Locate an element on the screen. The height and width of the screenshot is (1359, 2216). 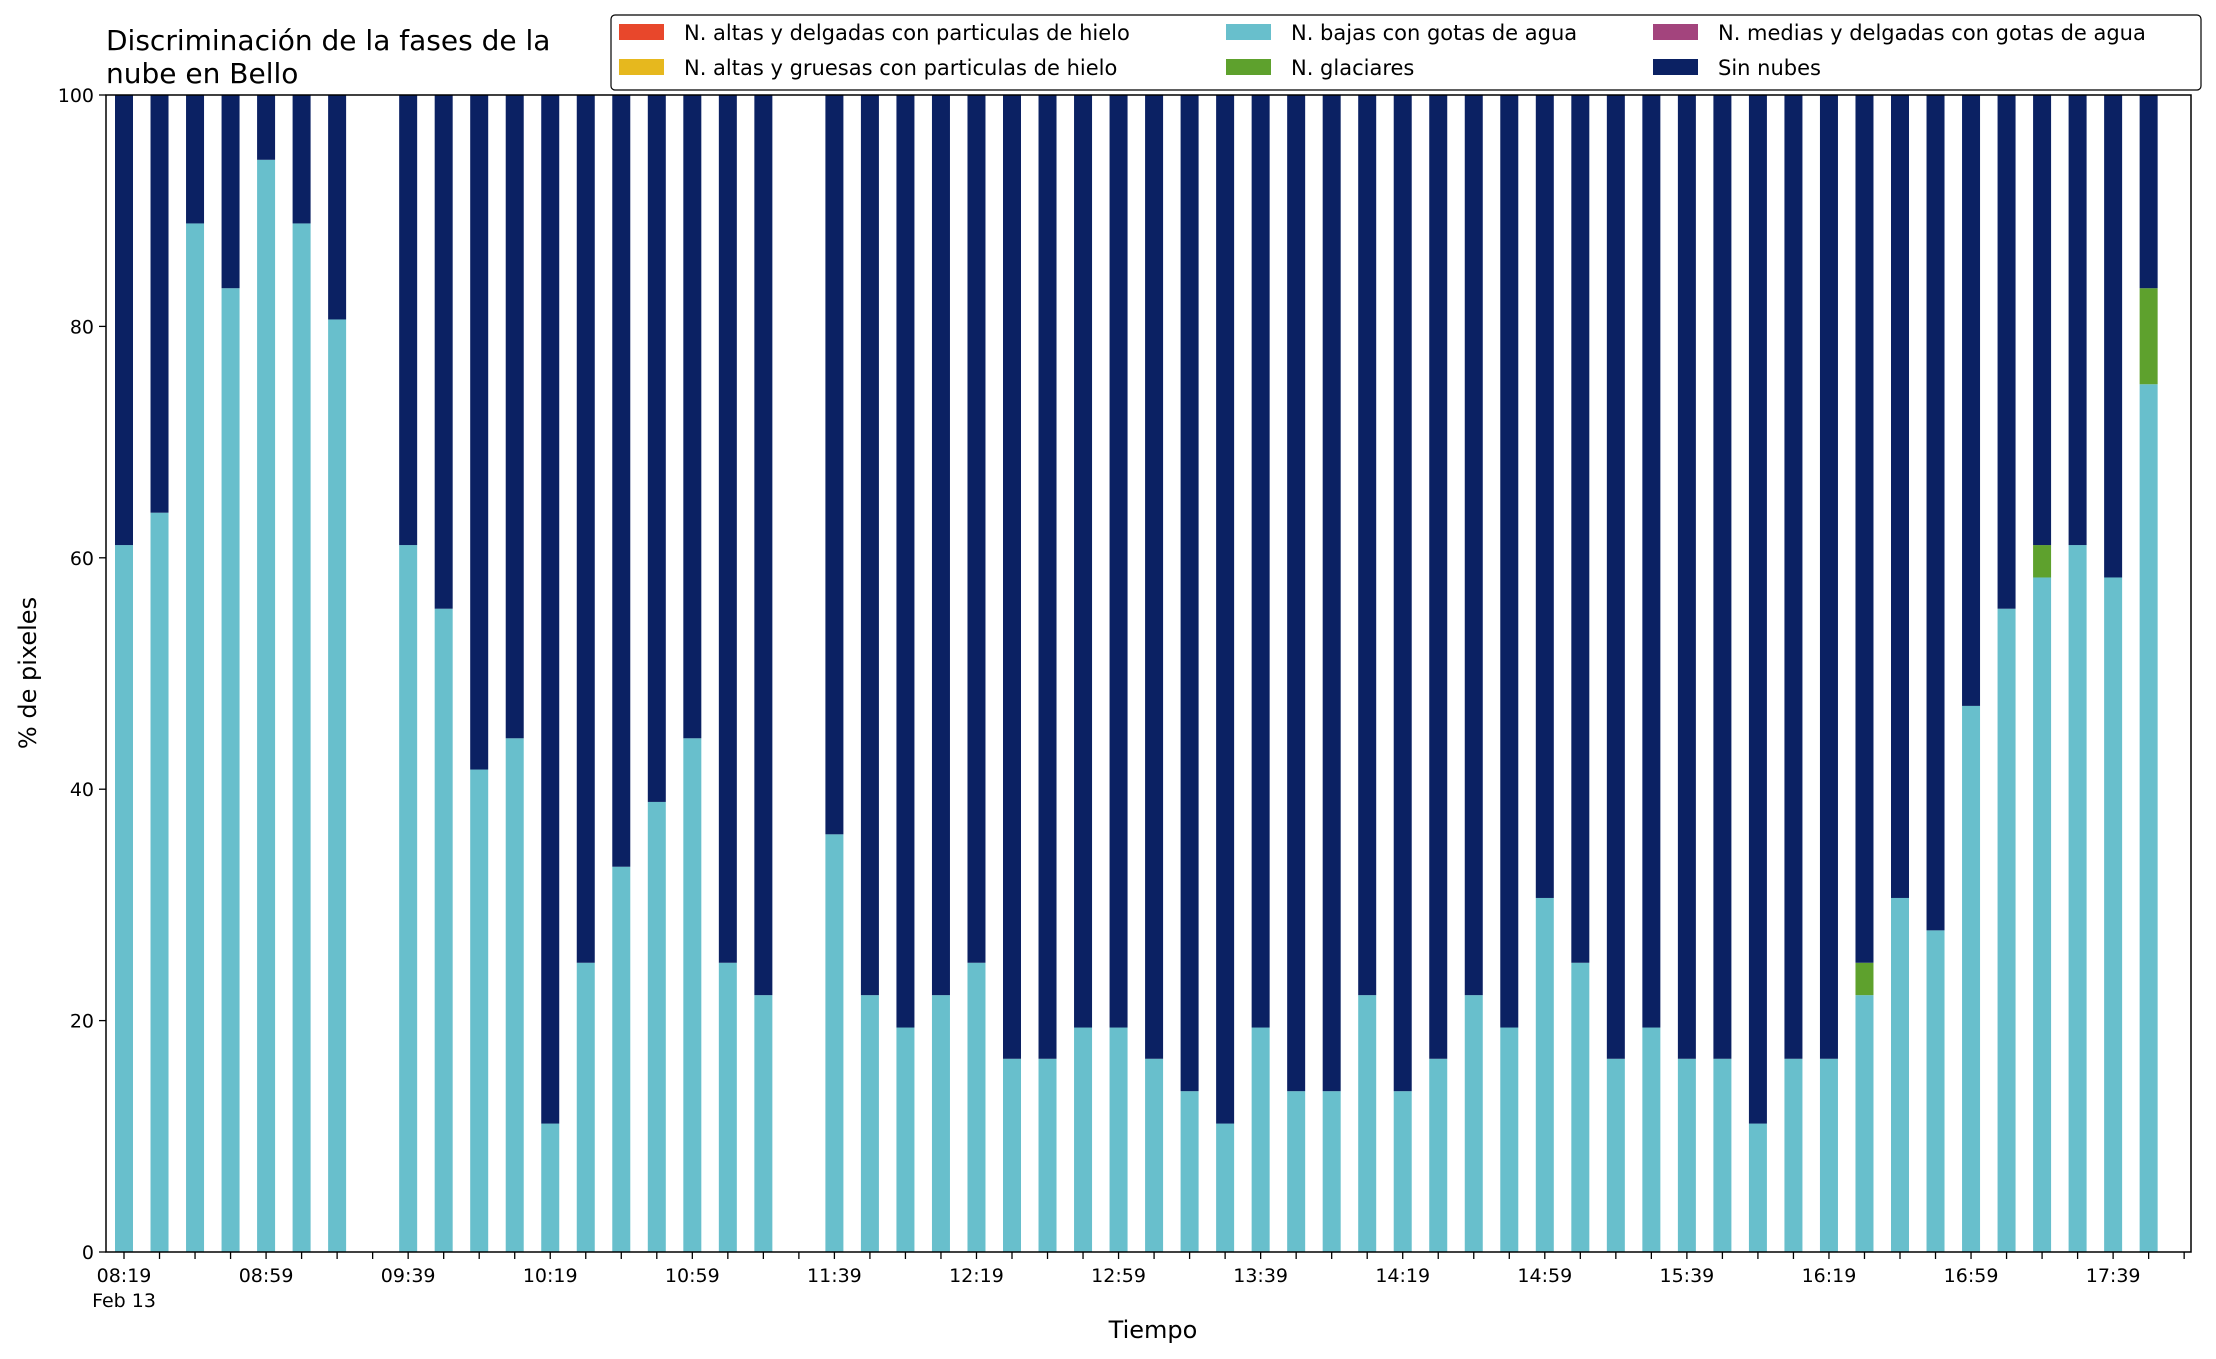
bar-16:39-series-2 is located at coordinates (1900, 1074).